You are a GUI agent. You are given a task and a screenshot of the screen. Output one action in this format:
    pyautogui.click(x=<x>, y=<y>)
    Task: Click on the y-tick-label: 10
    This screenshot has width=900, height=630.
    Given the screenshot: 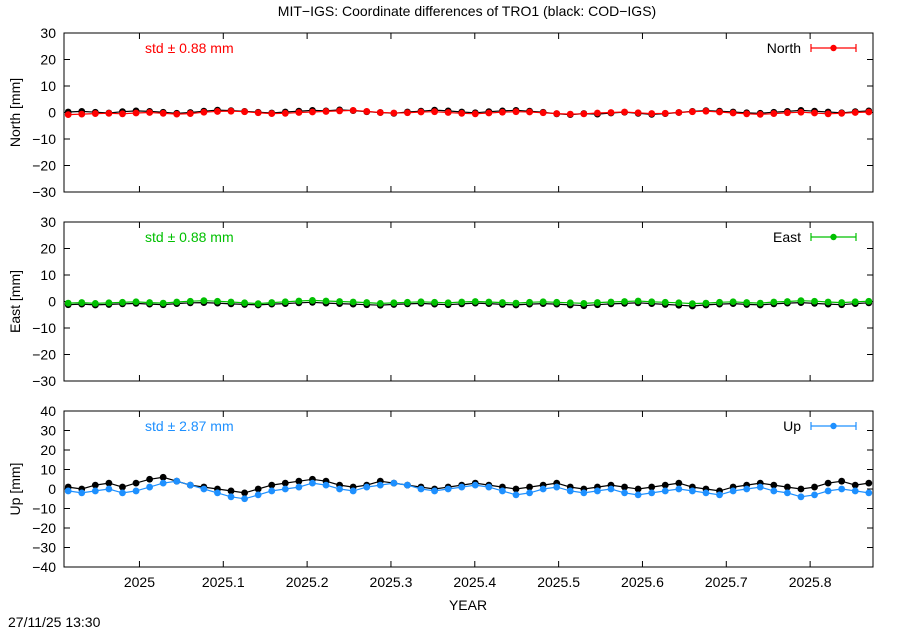 What is the action you would take?
    pyautogui.click(x=48, y=275)
    